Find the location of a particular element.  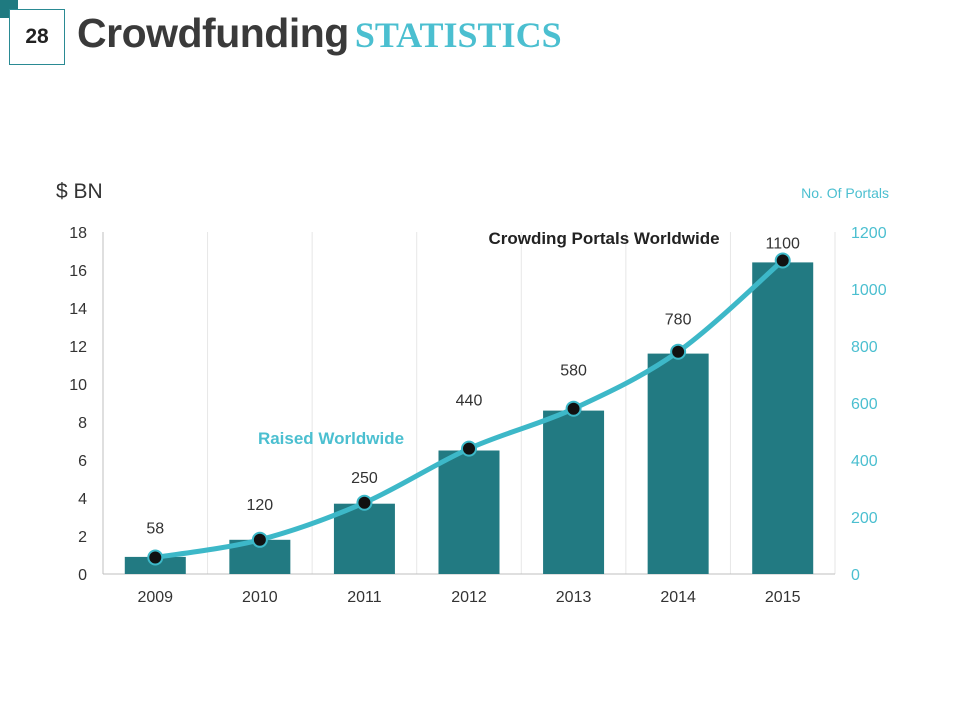

x-tick-label: 2013 is located at coordinates (574, 597).